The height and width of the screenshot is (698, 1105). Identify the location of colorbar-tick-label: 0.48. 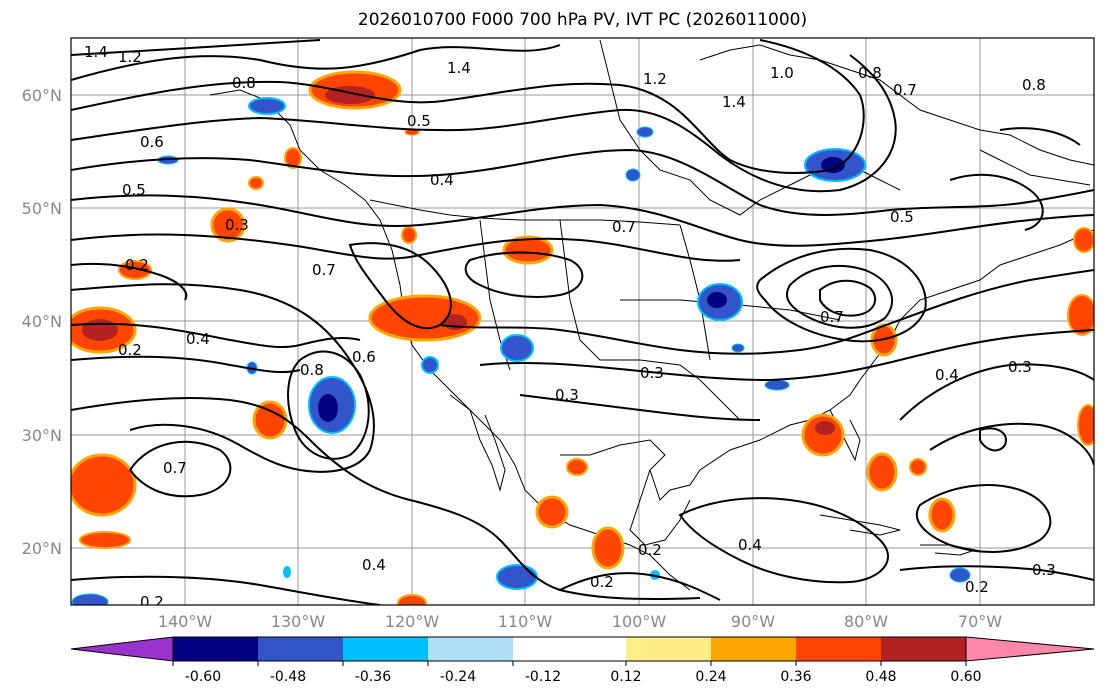
(880, 677).